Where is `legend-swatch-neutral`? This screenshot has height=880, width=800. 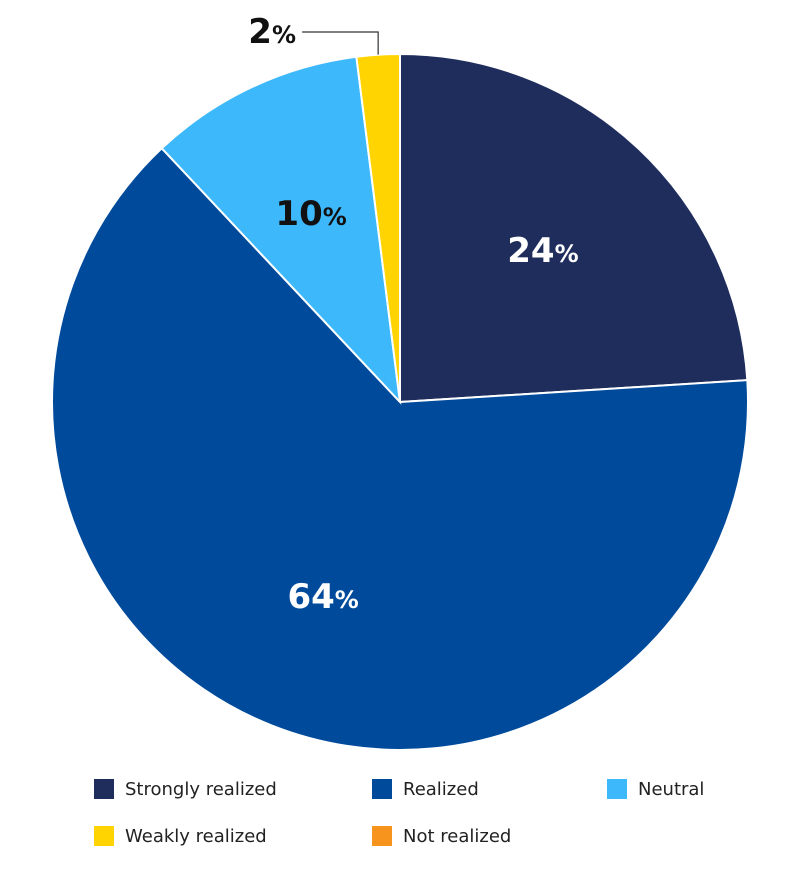
legend-swatch-neutral is located at coordinates (617, 789).